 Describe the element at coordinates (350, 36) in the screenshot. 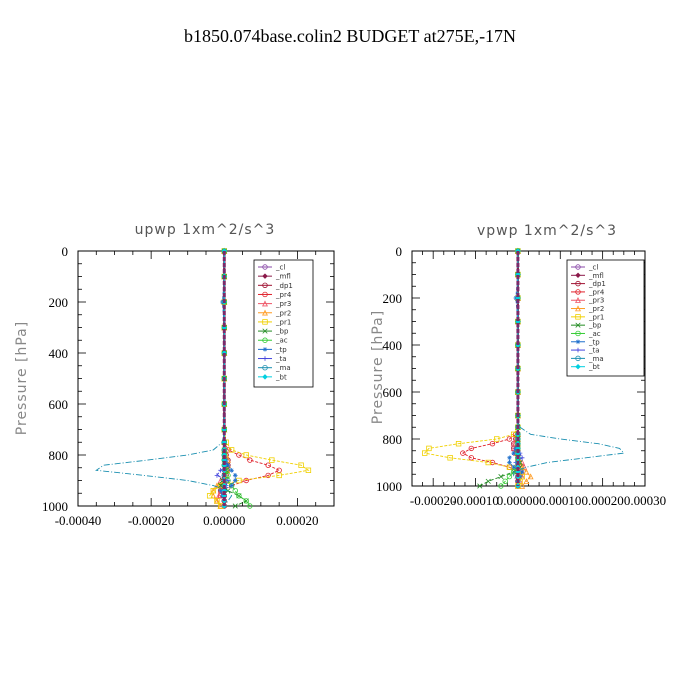

I see `figure-title: b1850.074base.colin2 BUDGET at275E,-17N` at that location.